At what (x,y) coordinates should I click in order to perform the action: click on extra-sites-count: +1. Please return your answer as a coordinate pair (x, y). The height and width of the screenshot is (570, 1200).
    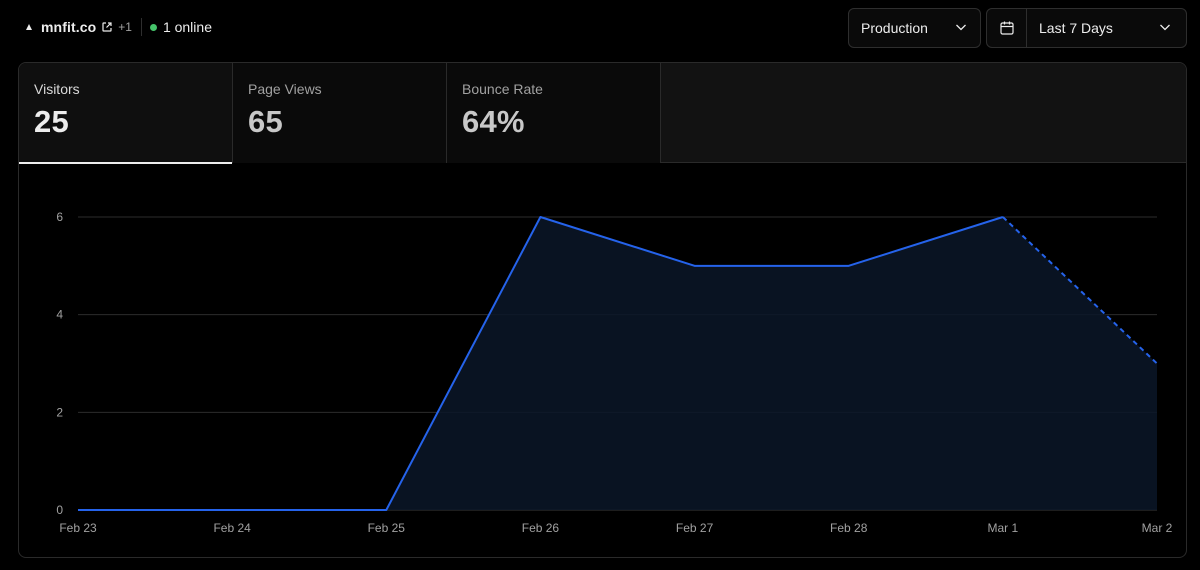
    Looking at the image, I should click on (125, 27).